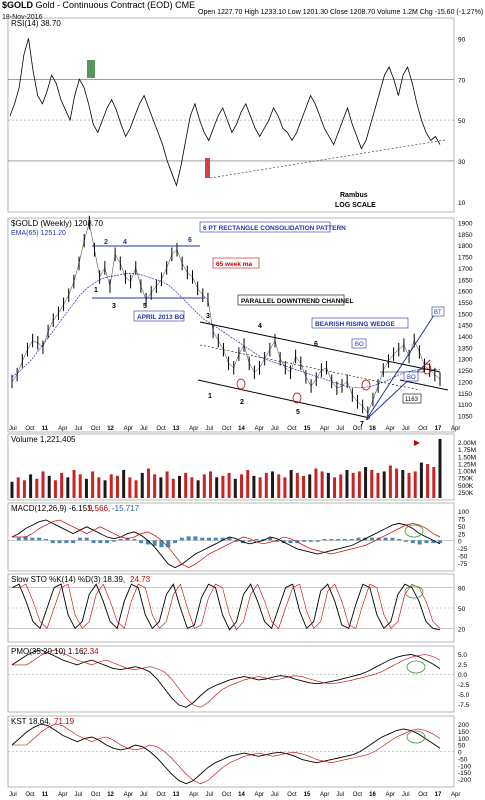 This screenshot has width=485, height=800. I want to click on ema-label: EMA(65) 1251.20, so click(38, 233).